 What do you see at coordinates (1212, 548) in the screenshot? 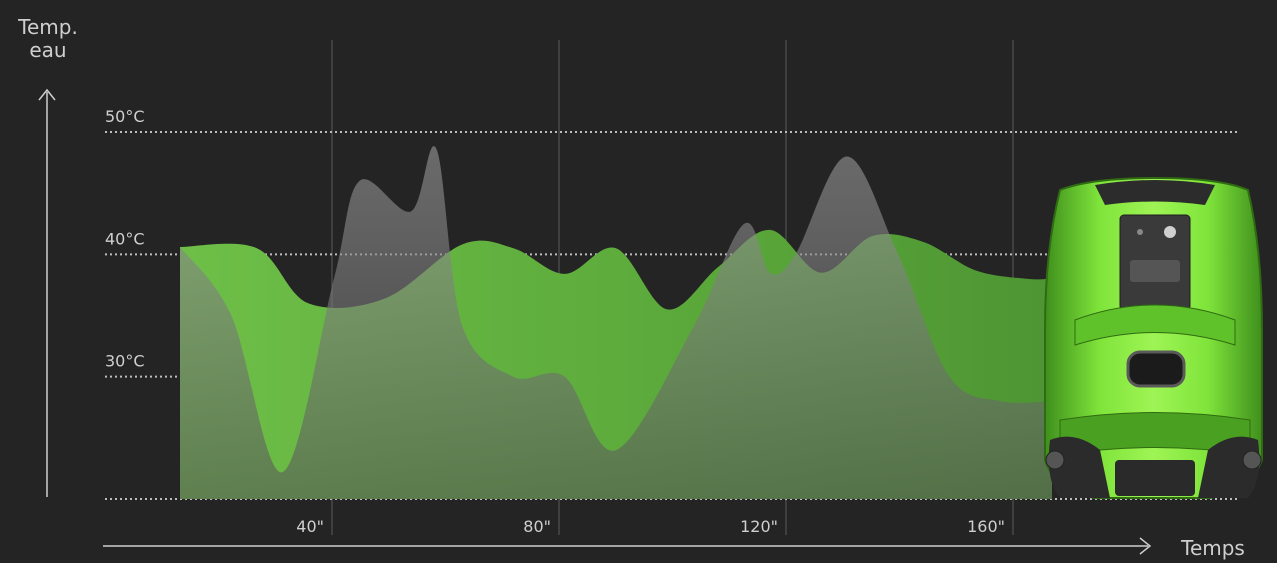
I see `x-axis-label: Temps` at bounding box center [1212, 548].